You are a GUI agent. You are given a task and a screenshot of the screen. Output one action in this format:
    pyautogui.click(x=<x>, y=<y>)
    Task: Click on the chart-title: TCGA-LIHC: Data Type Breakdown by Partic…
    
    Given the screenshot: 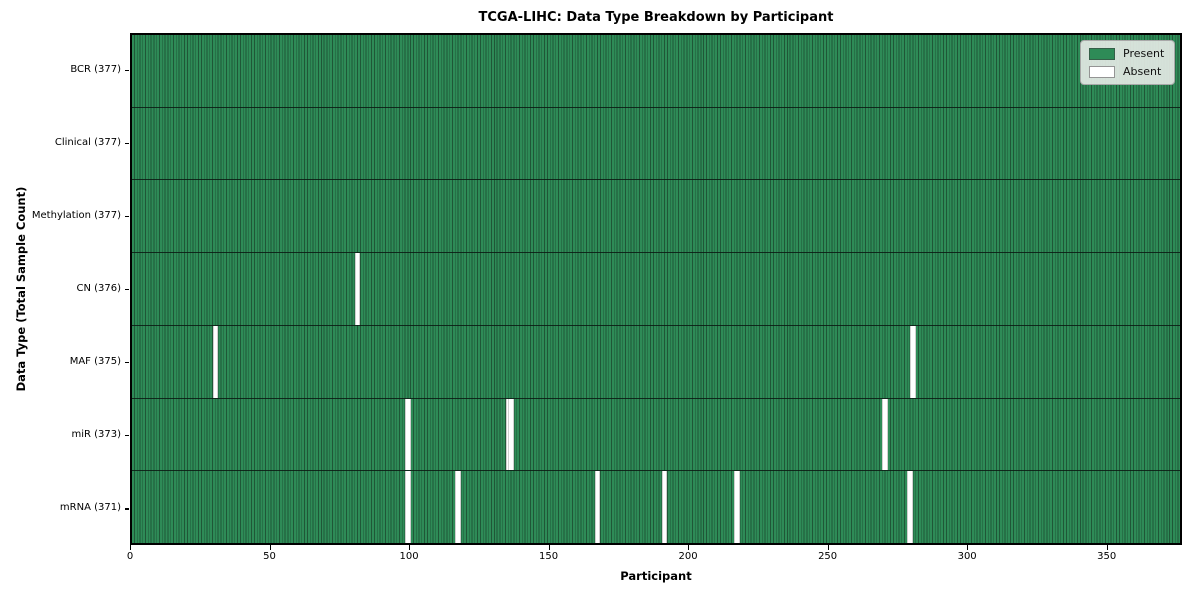 What is the action you would take?
    pyautogui.click(x=656, y=17)
    